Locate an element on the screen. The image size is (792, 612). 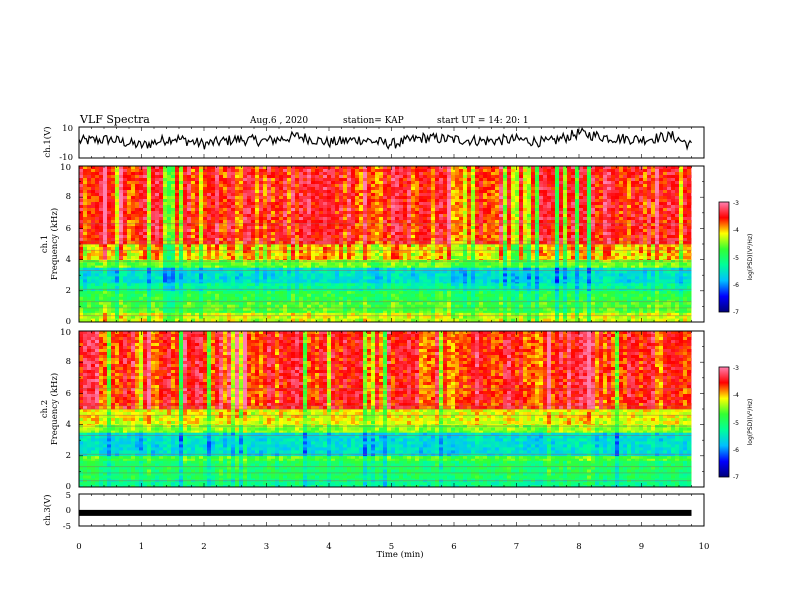
date-text: Aug.6 , 2020 is located at coordinates (278, 121).